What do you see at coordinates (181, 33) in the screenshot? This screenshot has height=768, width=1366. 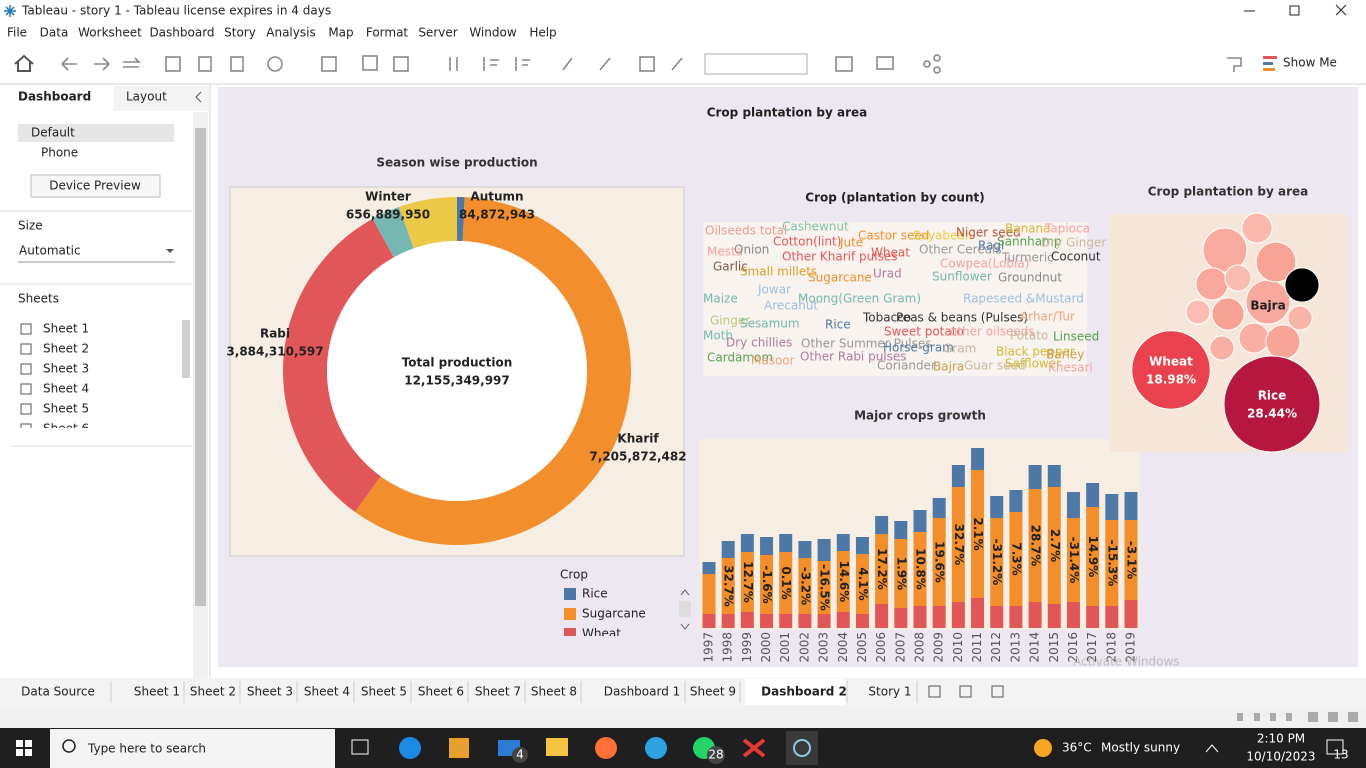 I see `menu-item: Dashboard` at bounding box center [181, 33].